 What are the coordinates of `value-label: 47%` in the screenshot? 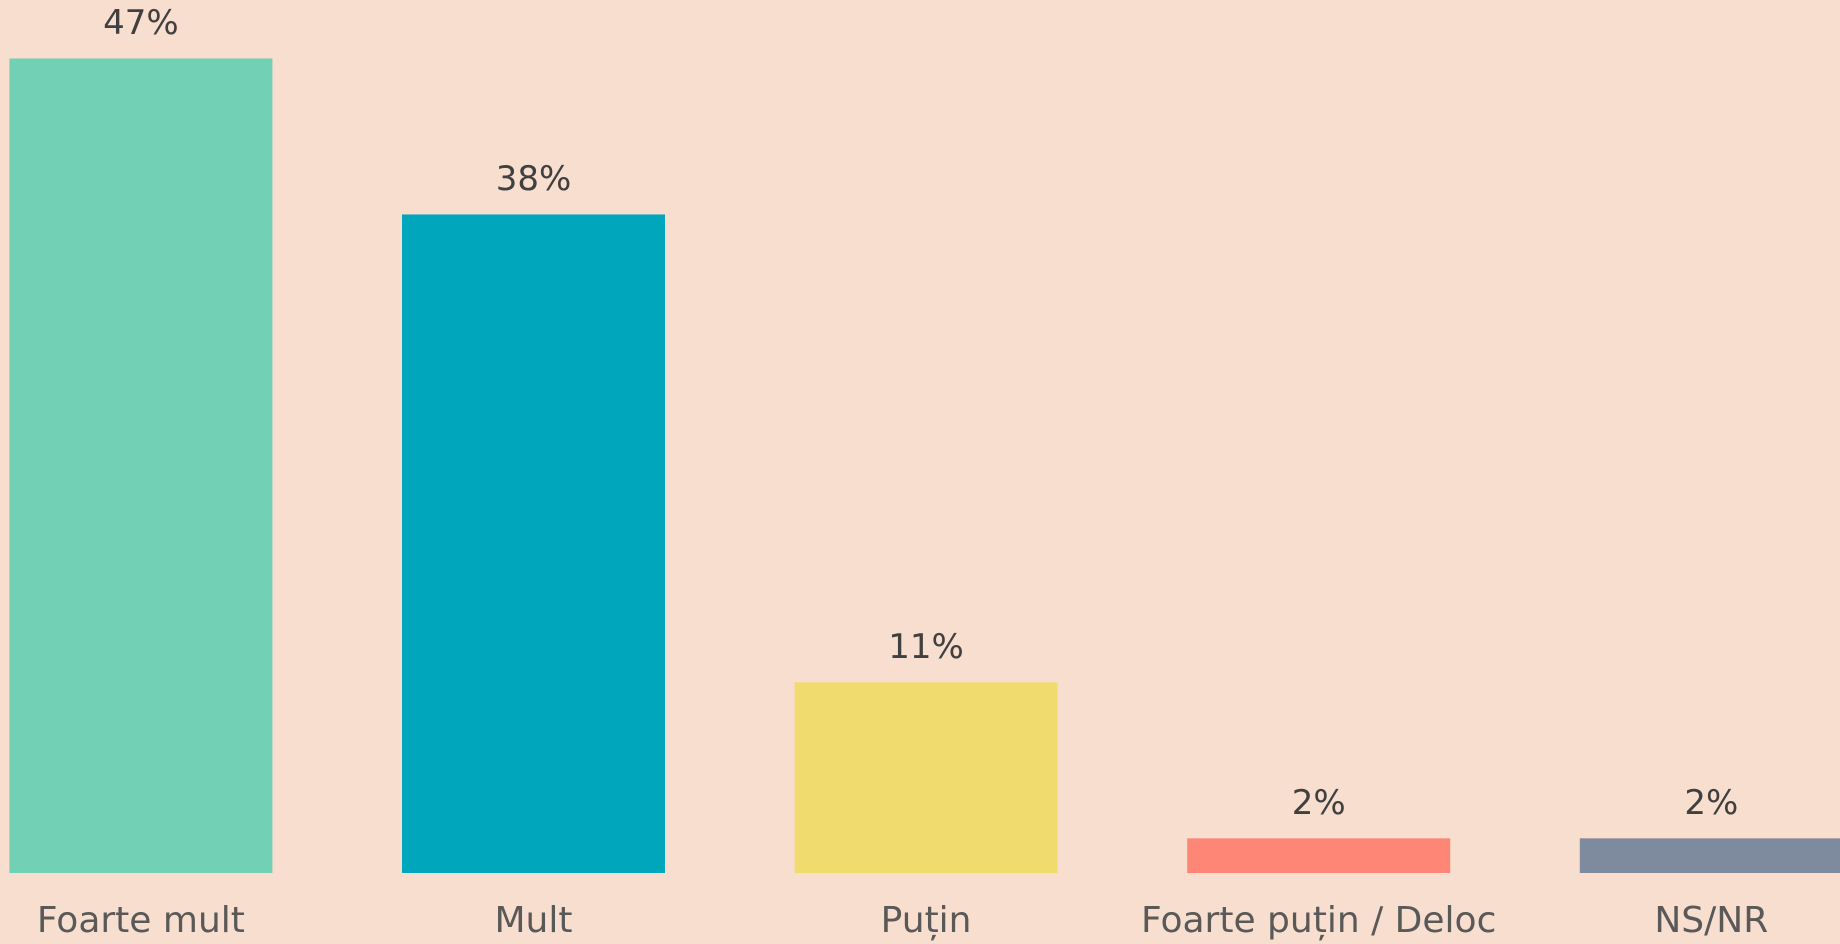 It's located at (141, 23).